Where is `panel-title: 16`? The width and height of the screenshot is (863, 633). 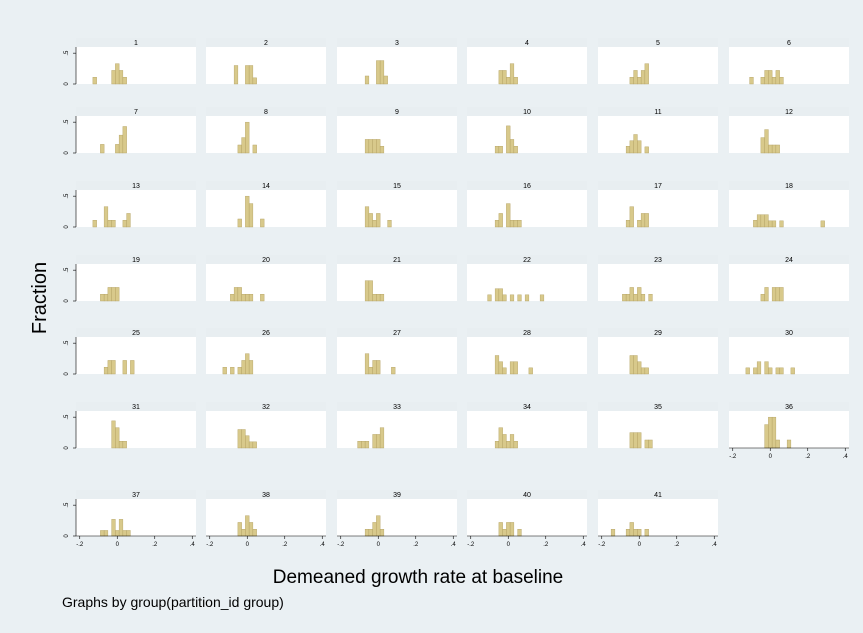
panel-title: 16 is located at coordinates (527, 186).